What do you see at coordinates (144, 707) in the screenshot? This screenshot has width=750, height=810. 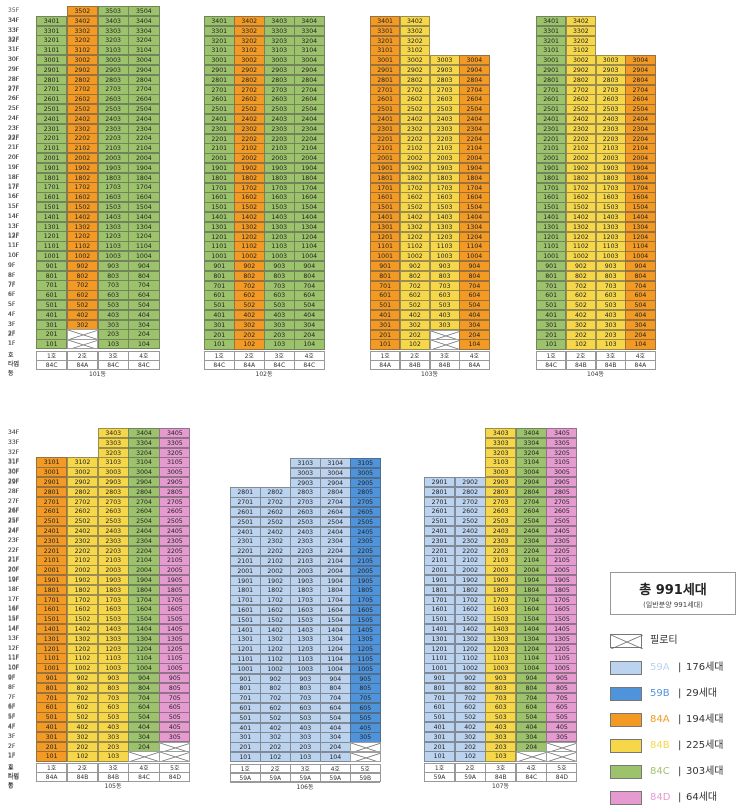 I see `unit-cell: 604` at bounding box center [144, 707].